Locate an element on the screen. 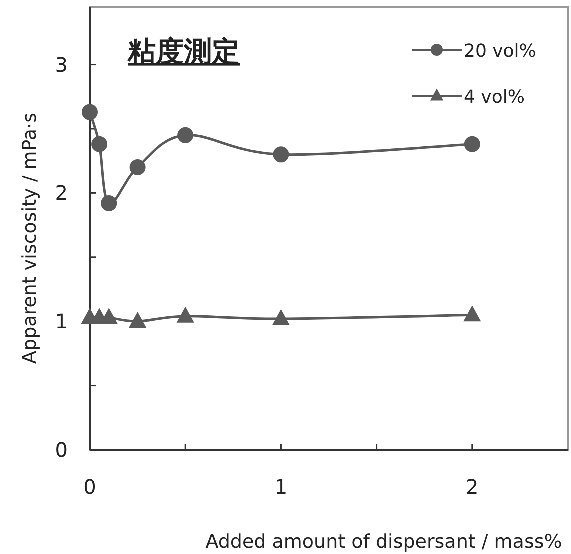  legend-label: 4 vol% is located at coordinates (494, 97).